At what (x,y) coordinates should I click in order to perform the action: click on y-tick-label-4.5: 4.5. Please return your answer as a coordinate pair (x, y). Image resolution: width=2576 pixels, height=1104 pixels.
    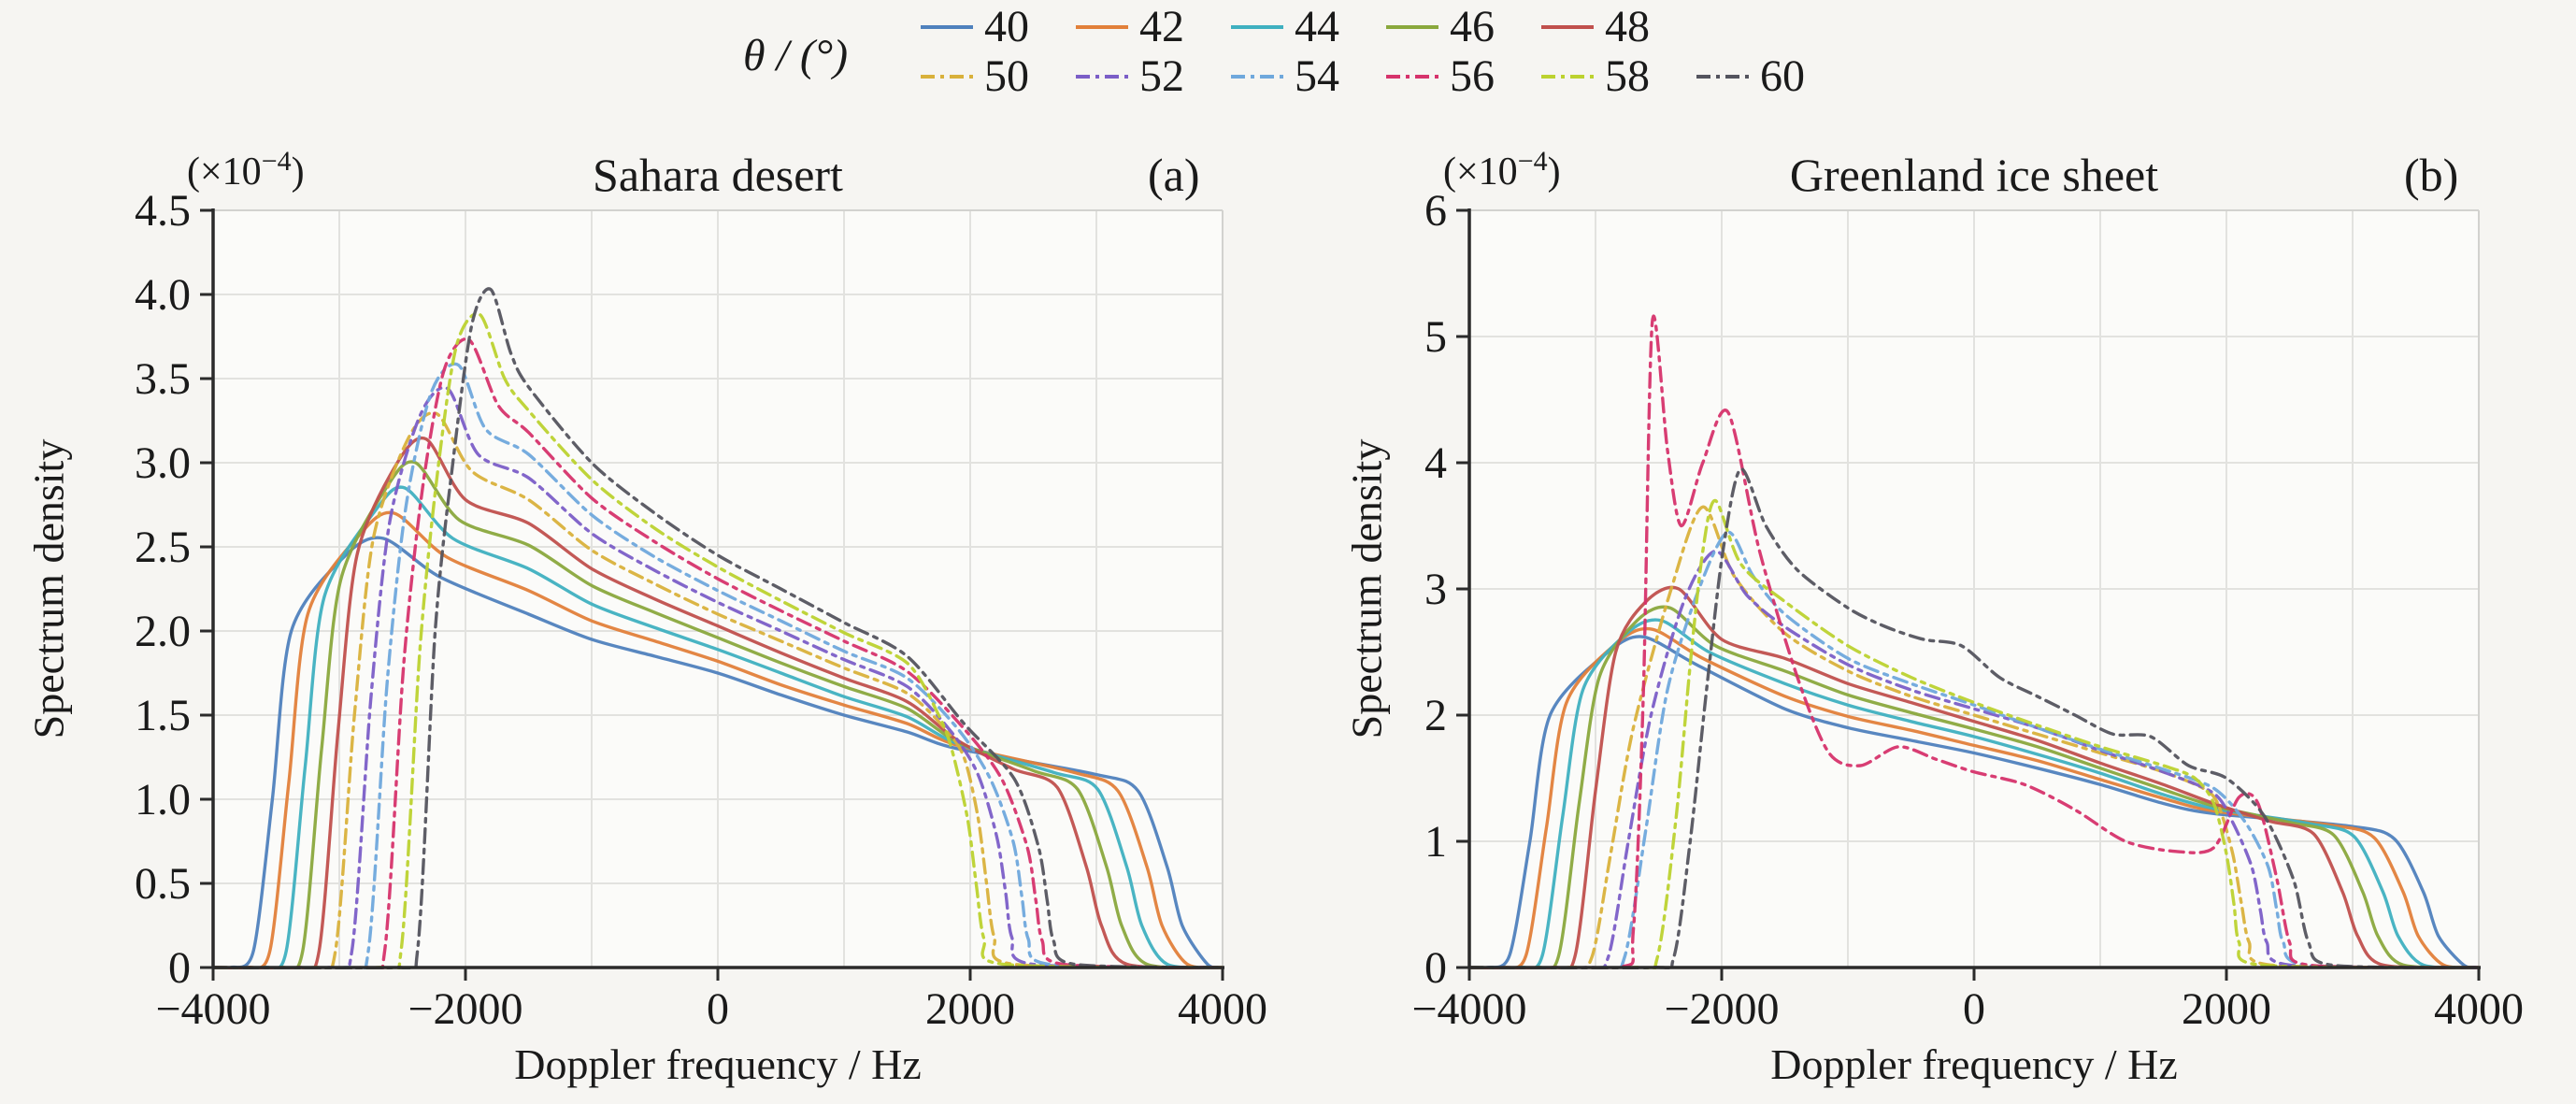
    Looking at the image, I should click on (163, 211).